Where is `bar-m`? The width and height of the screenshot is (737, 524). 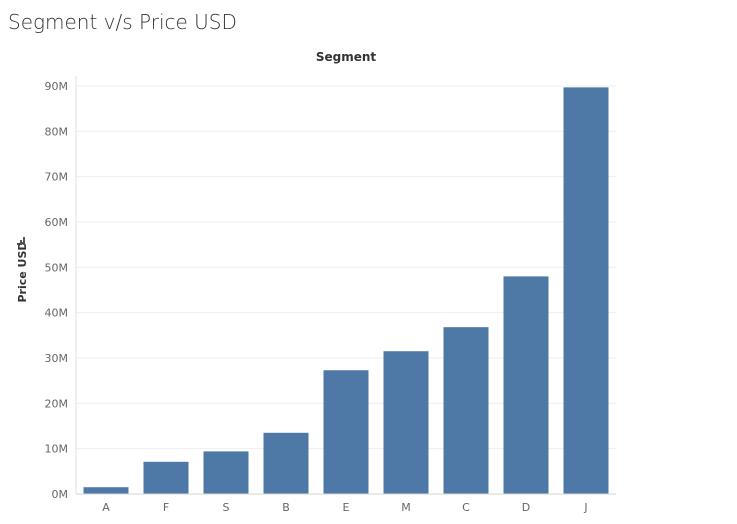 bar-m is located at coordinates (406, 422).